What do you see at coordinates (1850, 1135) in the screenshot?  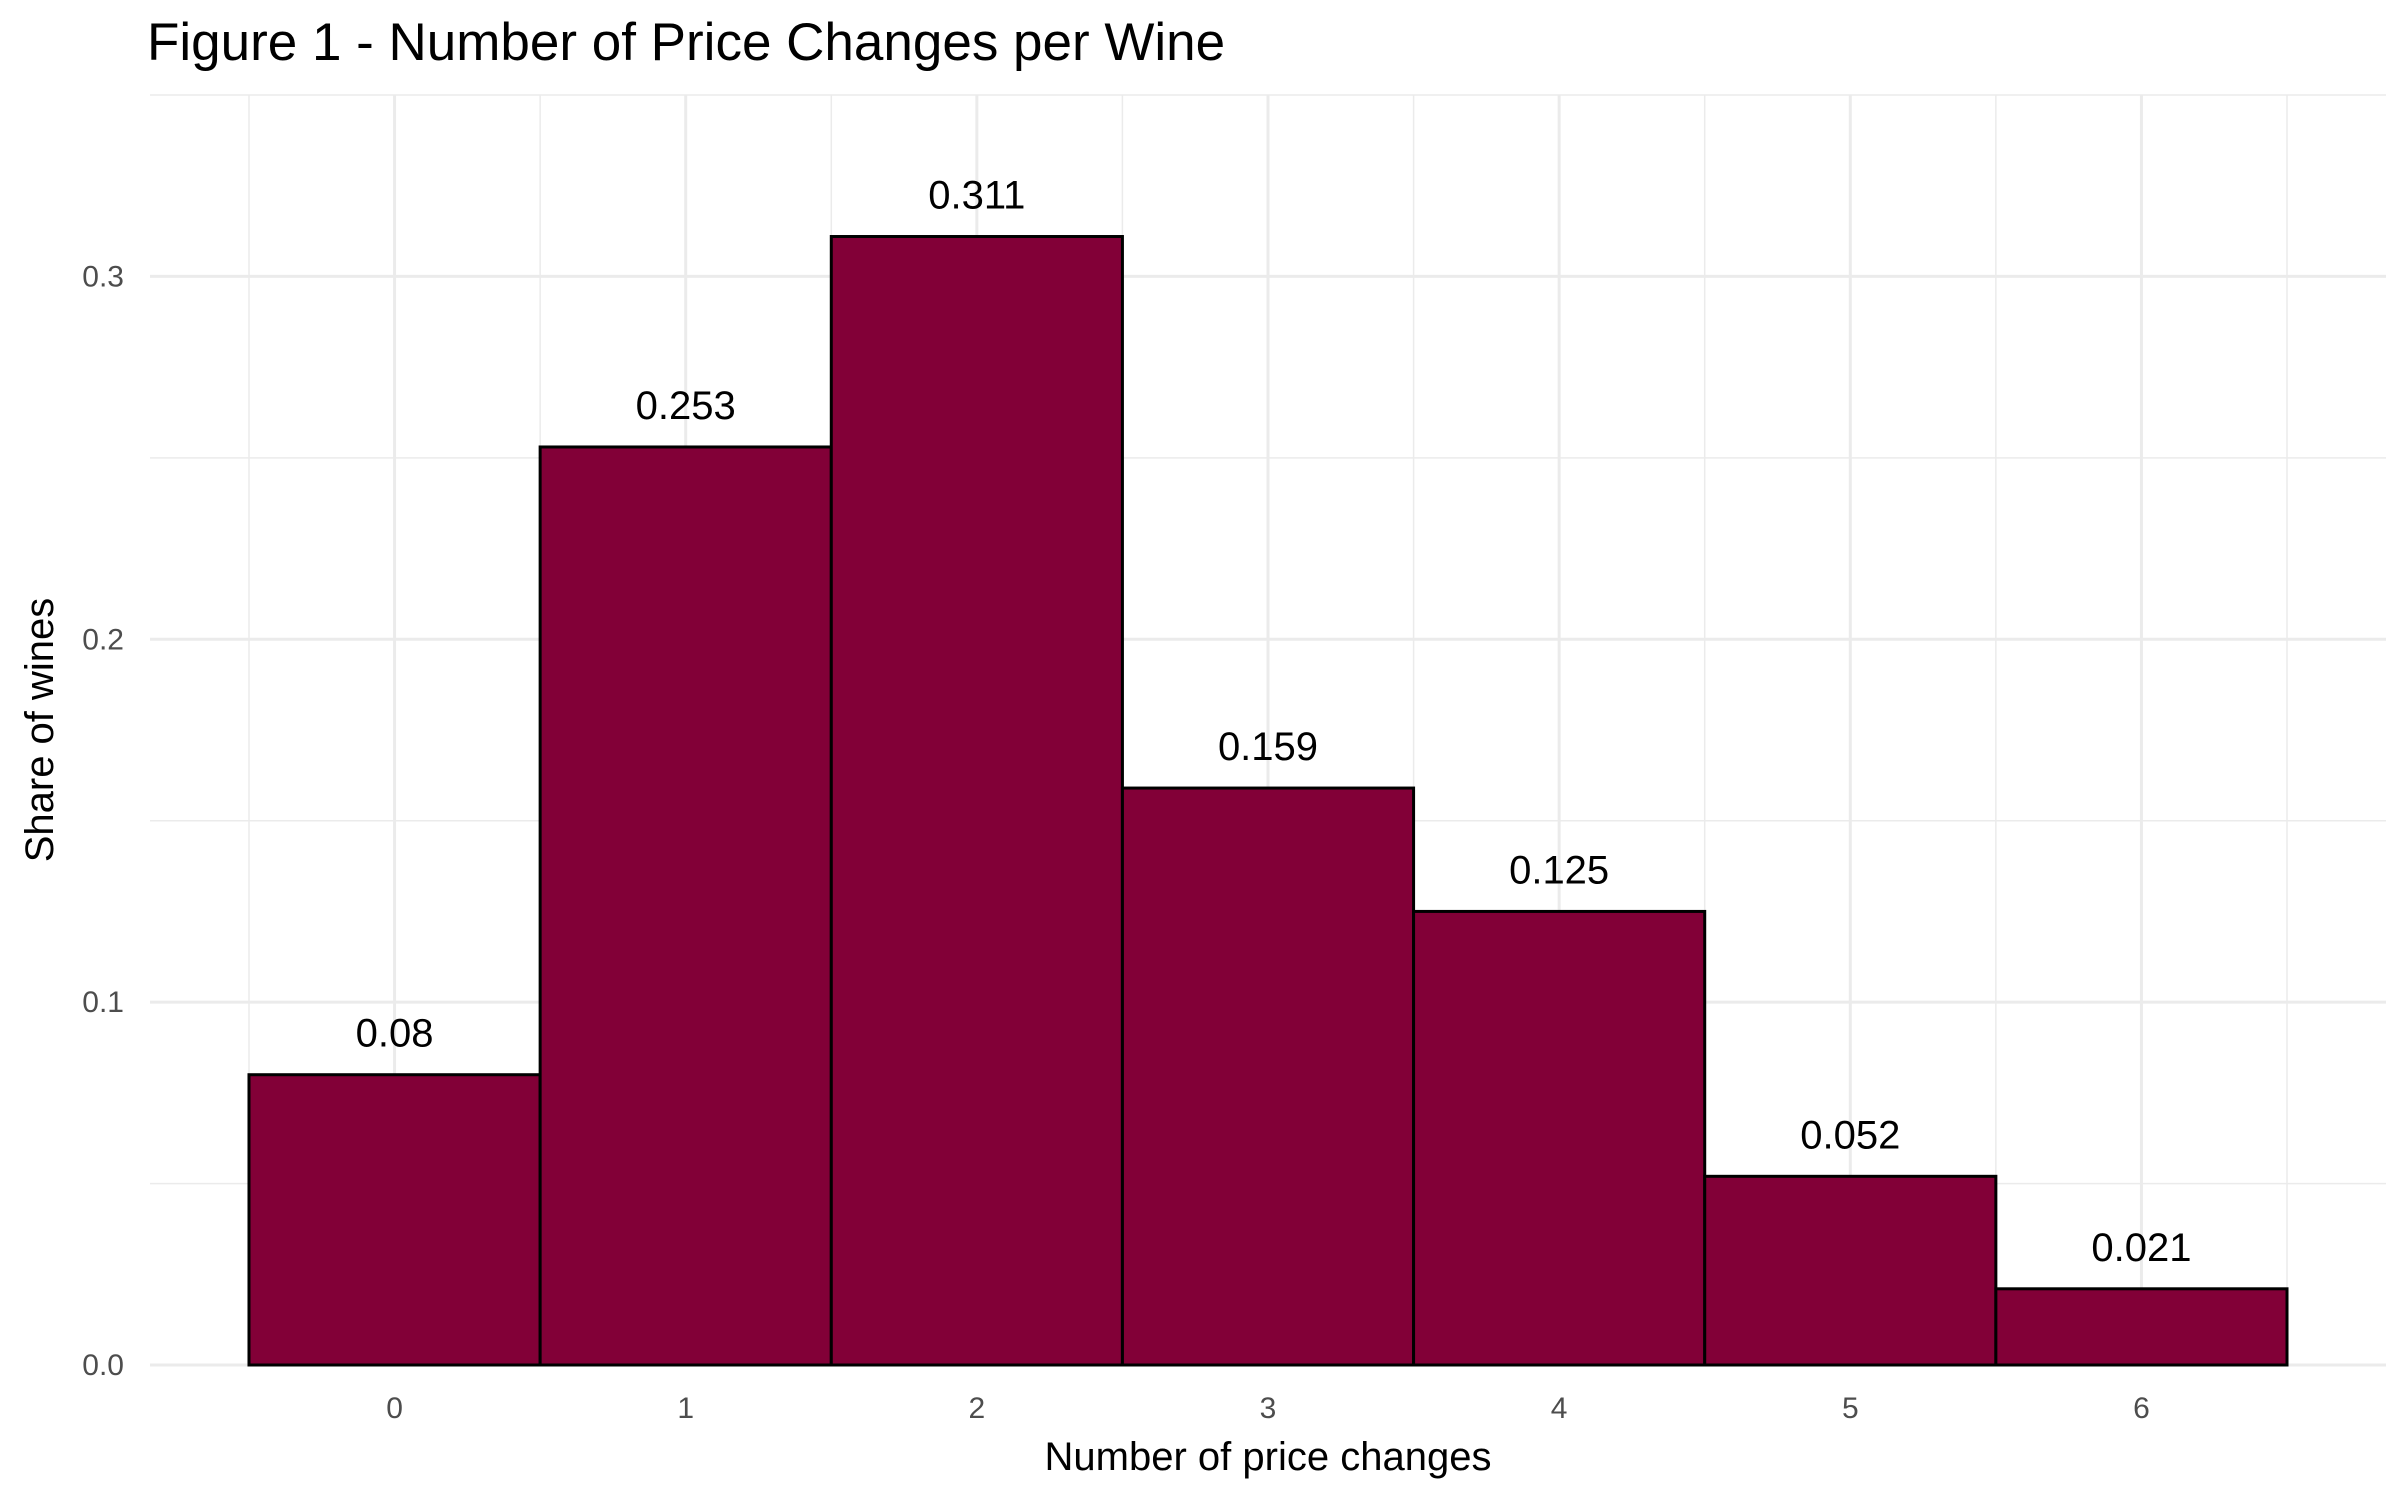 I see `bar-value-label: 0.052` at bounding box center [1850, 1135].